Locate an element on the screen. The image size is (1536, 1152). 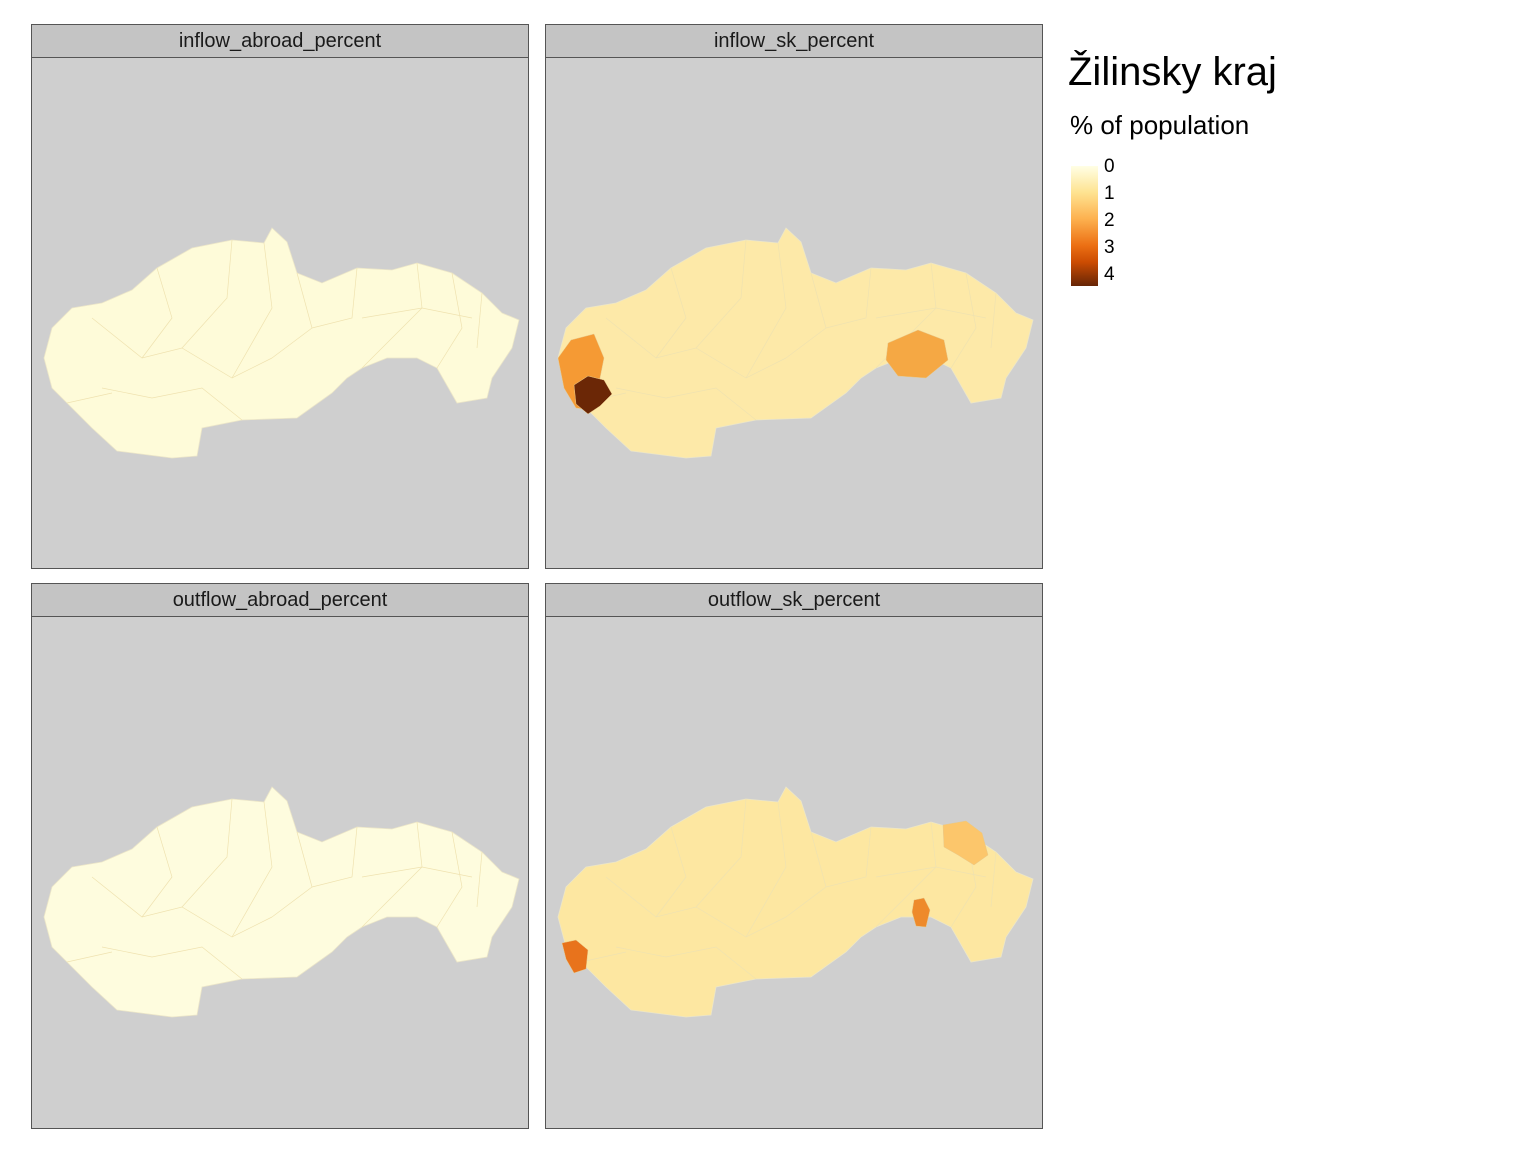
legend-tick-4: 4 is located at coordinates (1109, 274).